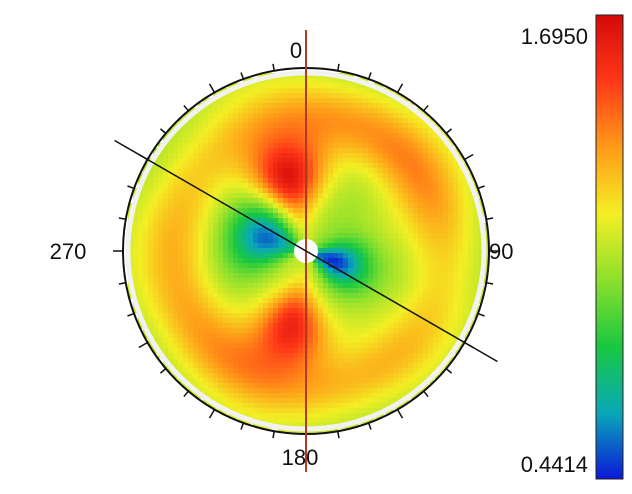 The image size is (632, 494). What do you see at coordinates (131, 187) in the screenshot?
I see `angle-tick` at bounding box center [131, 187].